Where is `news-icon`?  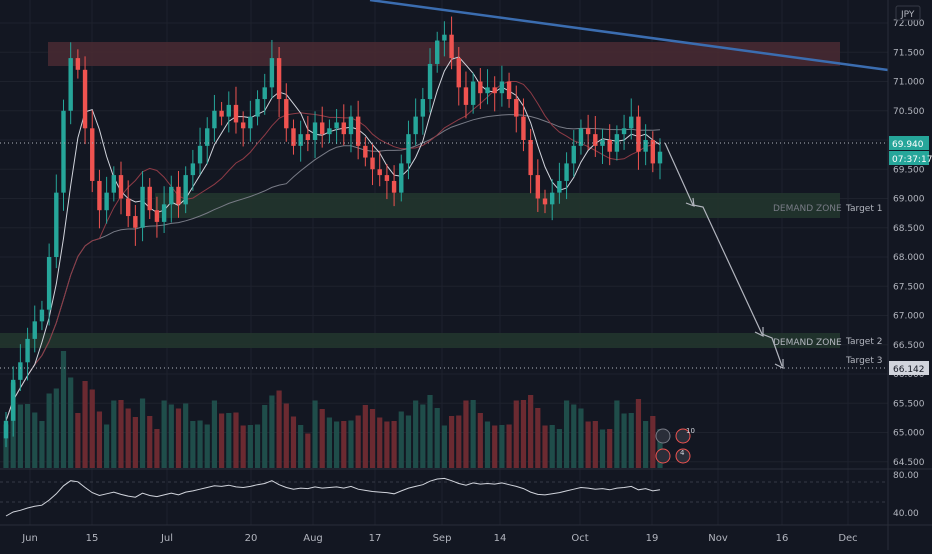 news-icon is located at coordinates (663, 436).